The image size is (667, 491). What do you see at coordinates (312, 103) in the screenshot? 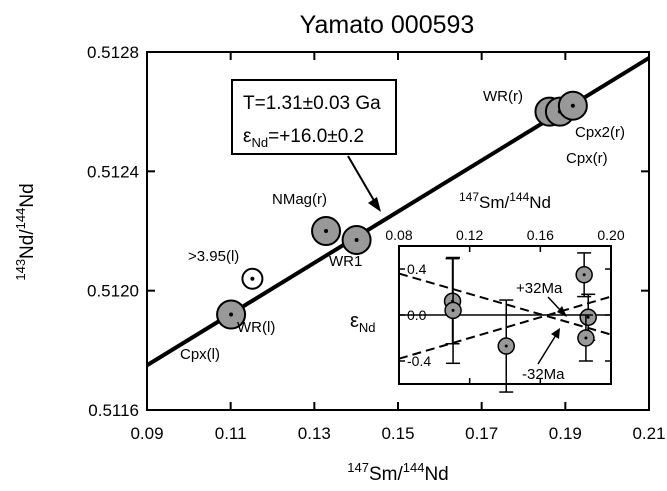
I see `isochron-age-text: T=1.31±0.03 Ga` at bounding box center [312, 103].